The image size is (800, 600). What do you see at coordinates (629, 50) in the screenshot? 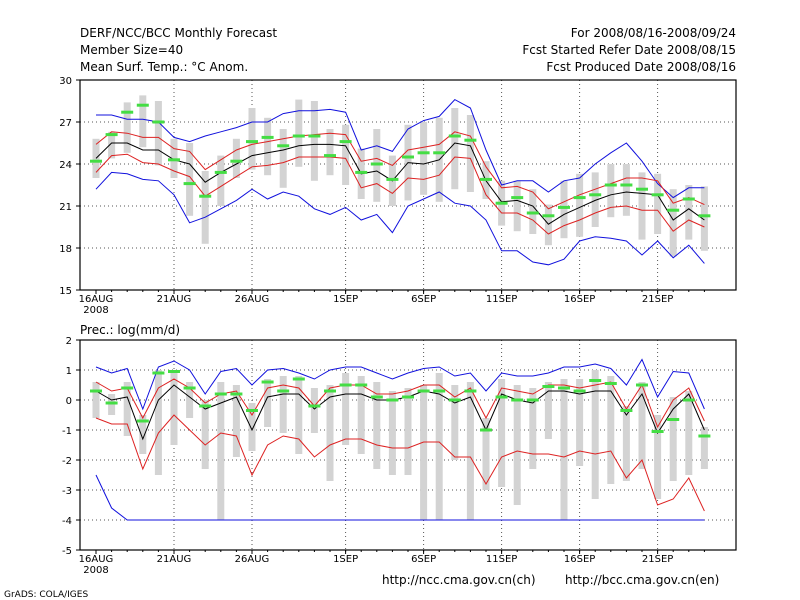
I see `started-date: Fcst Started Refer Date 2008/08/15` at bounding box center [629, 50].